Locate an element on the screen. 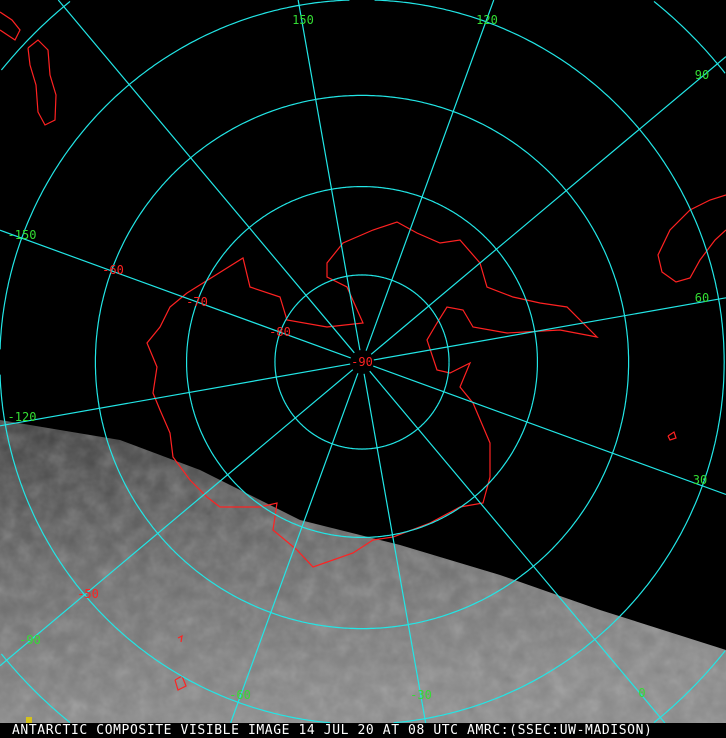  new-zealand-coastline is located at coordinates (42, 82).